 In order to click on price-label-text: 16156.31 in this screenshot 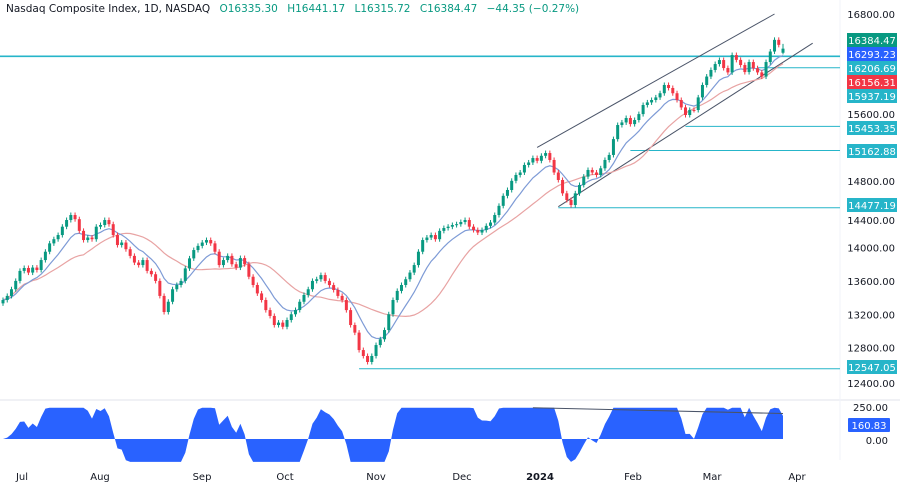, I will do `click(872, 83)`.